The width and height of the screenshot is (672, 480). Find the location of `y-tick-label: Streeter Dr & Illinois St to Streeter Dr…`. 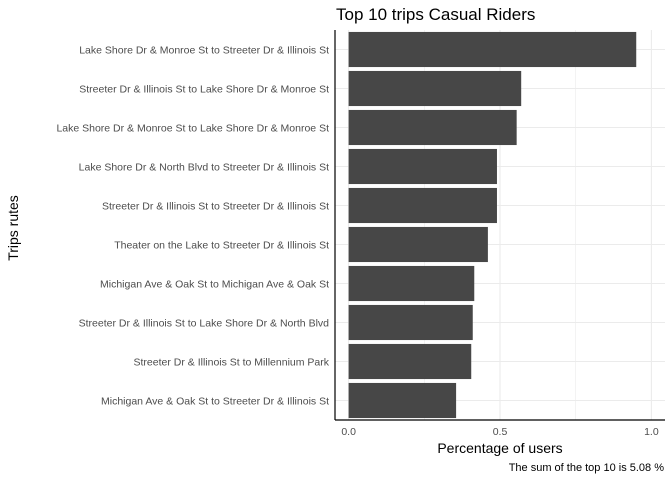

y-tick-label: Streeter Dr & Illinois St to Streeter Dr… is located at coordinates (215, 206).